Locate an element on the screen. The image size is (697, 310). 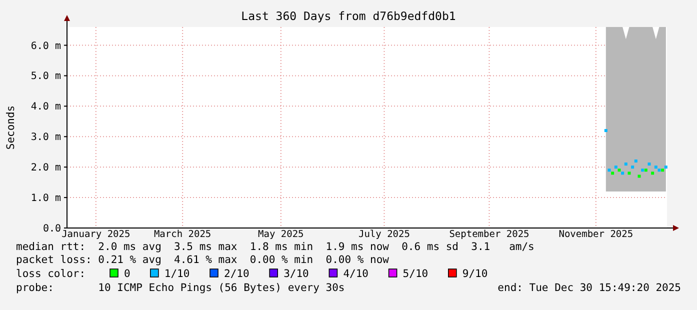
legend-label: 1/10 is located at coordinates (177, 274).